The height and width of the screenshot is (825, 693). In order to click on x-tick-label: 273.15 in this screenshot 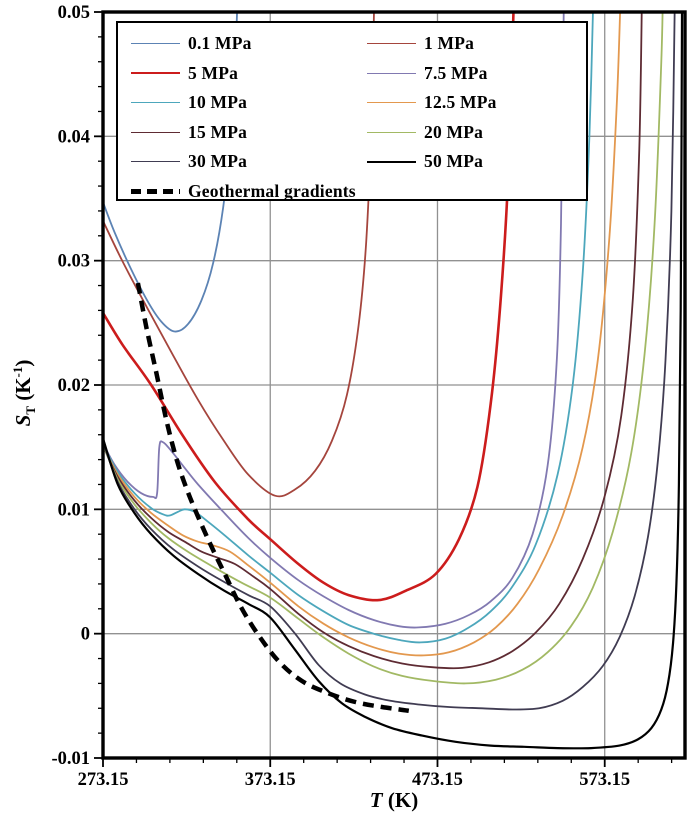, I will do `click(103, 780)`.